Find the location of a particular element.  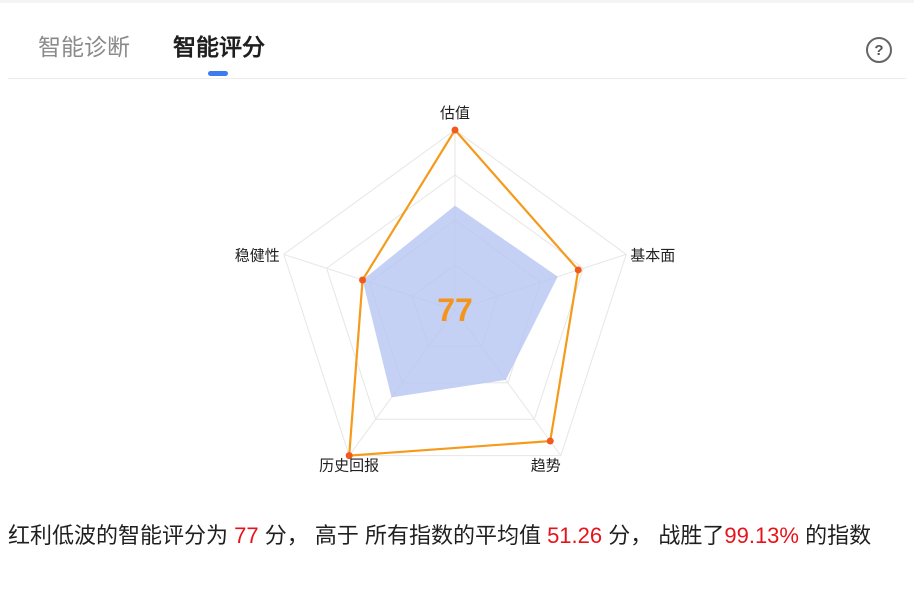

radar-average-area is located at coordinates (460, 301).